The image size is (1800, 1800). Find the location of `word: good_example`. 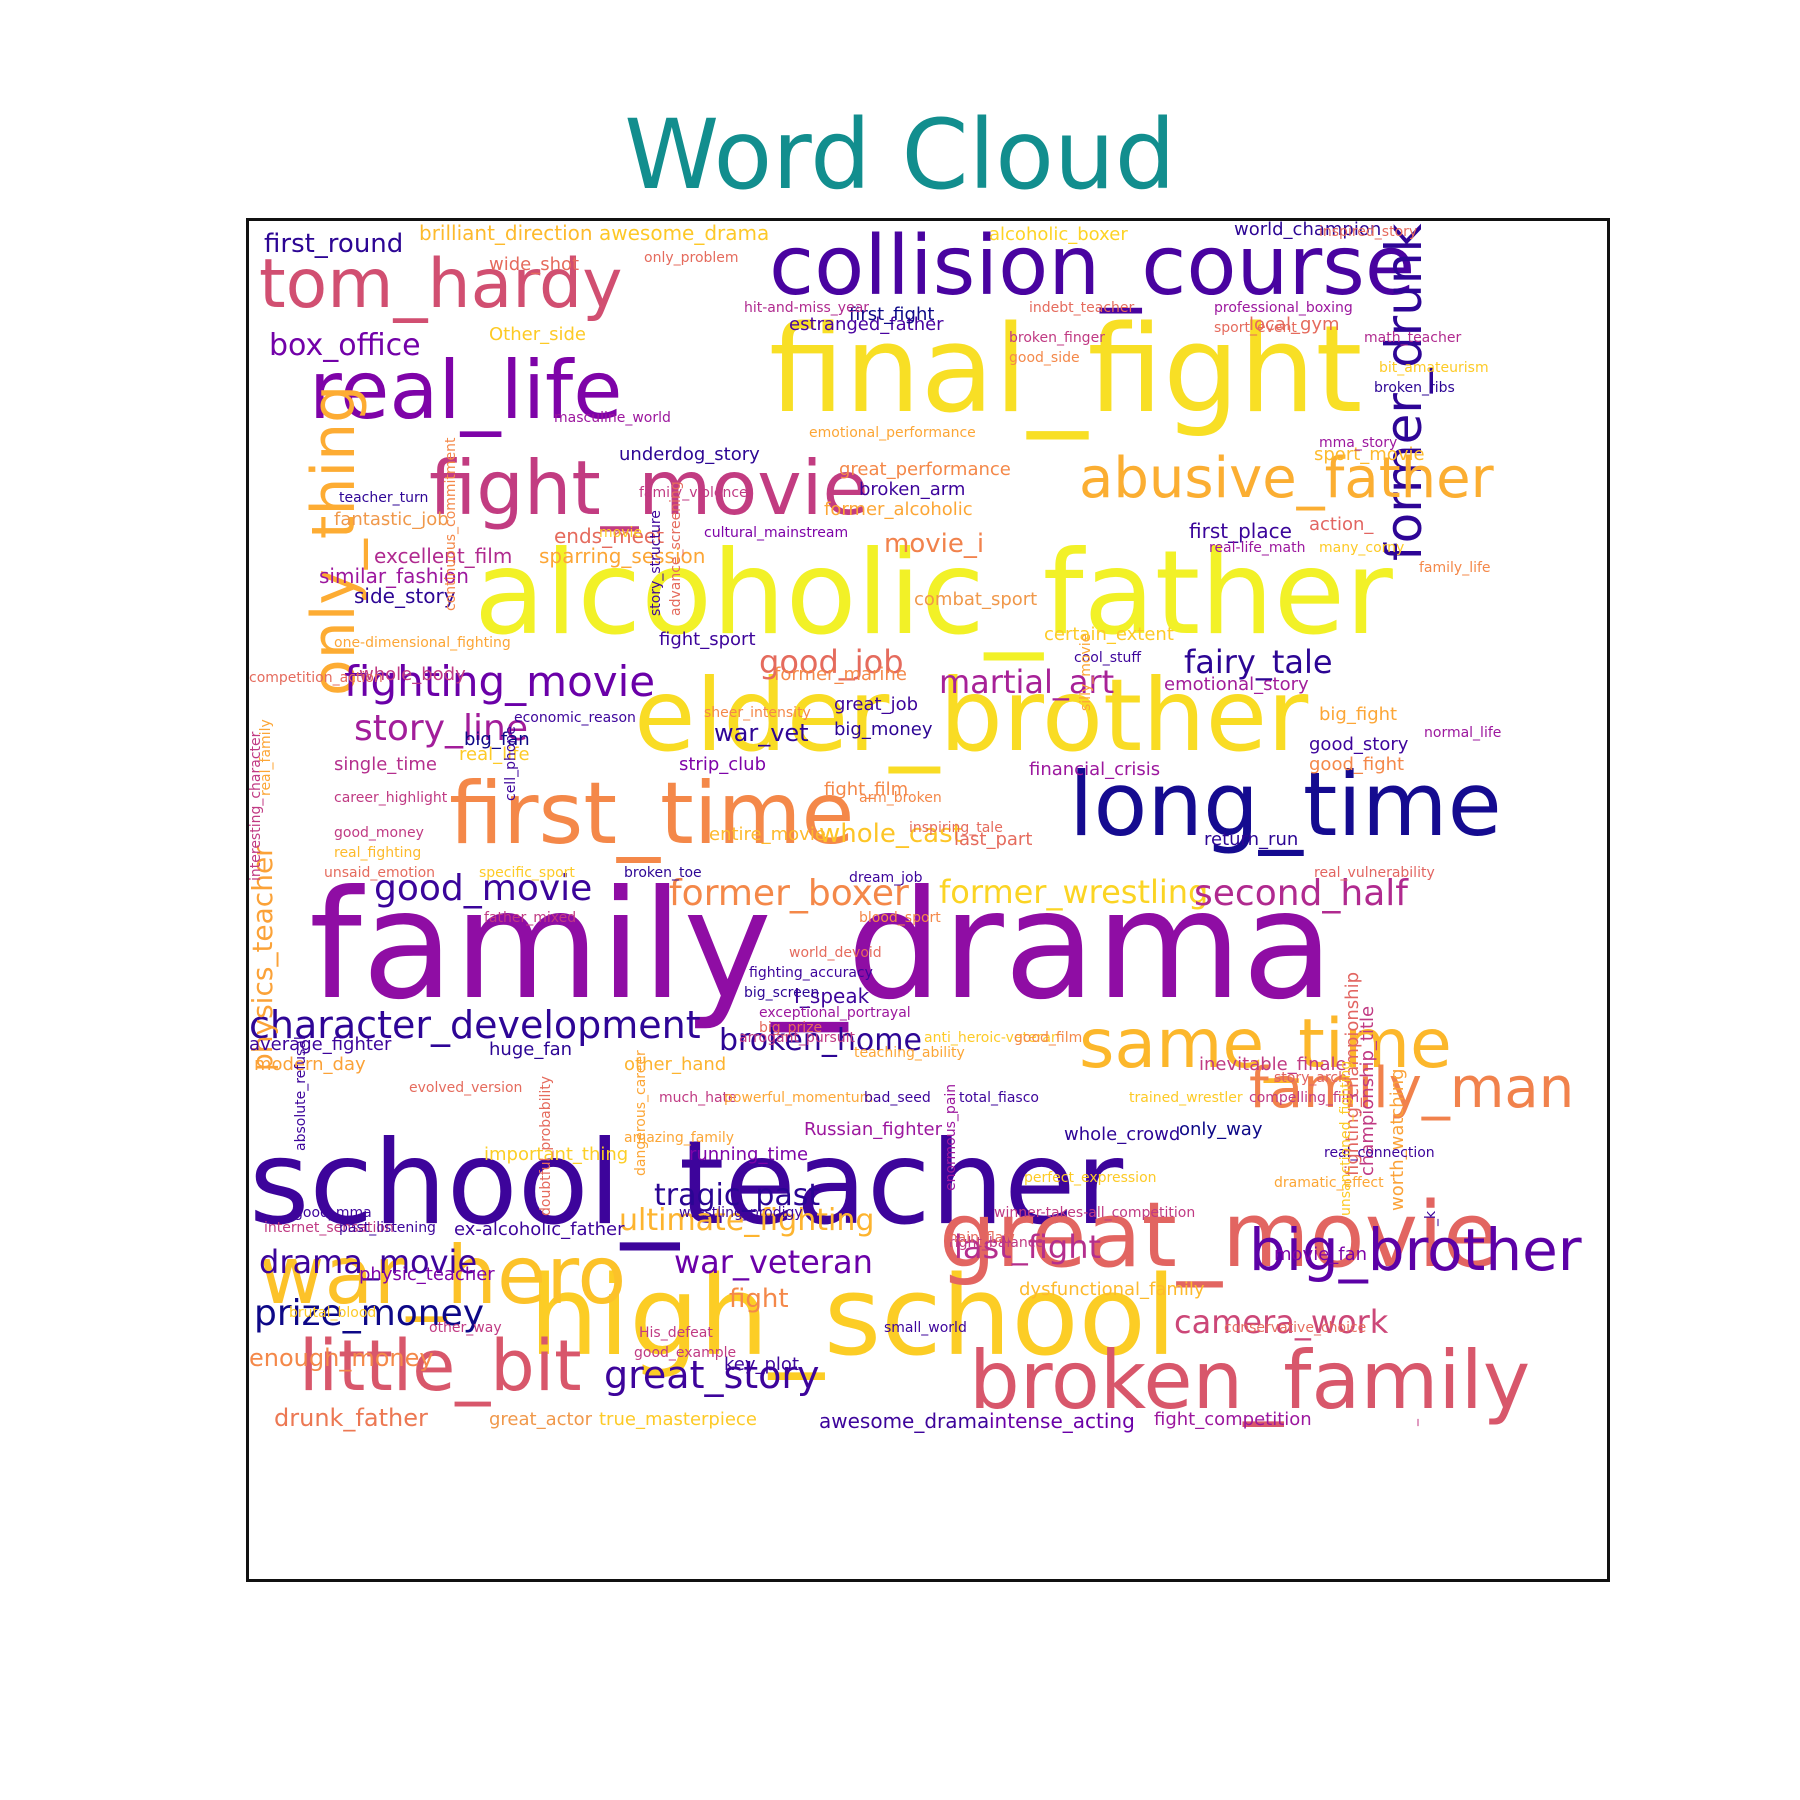

word: good_example is located at coordinates (685, 1353).